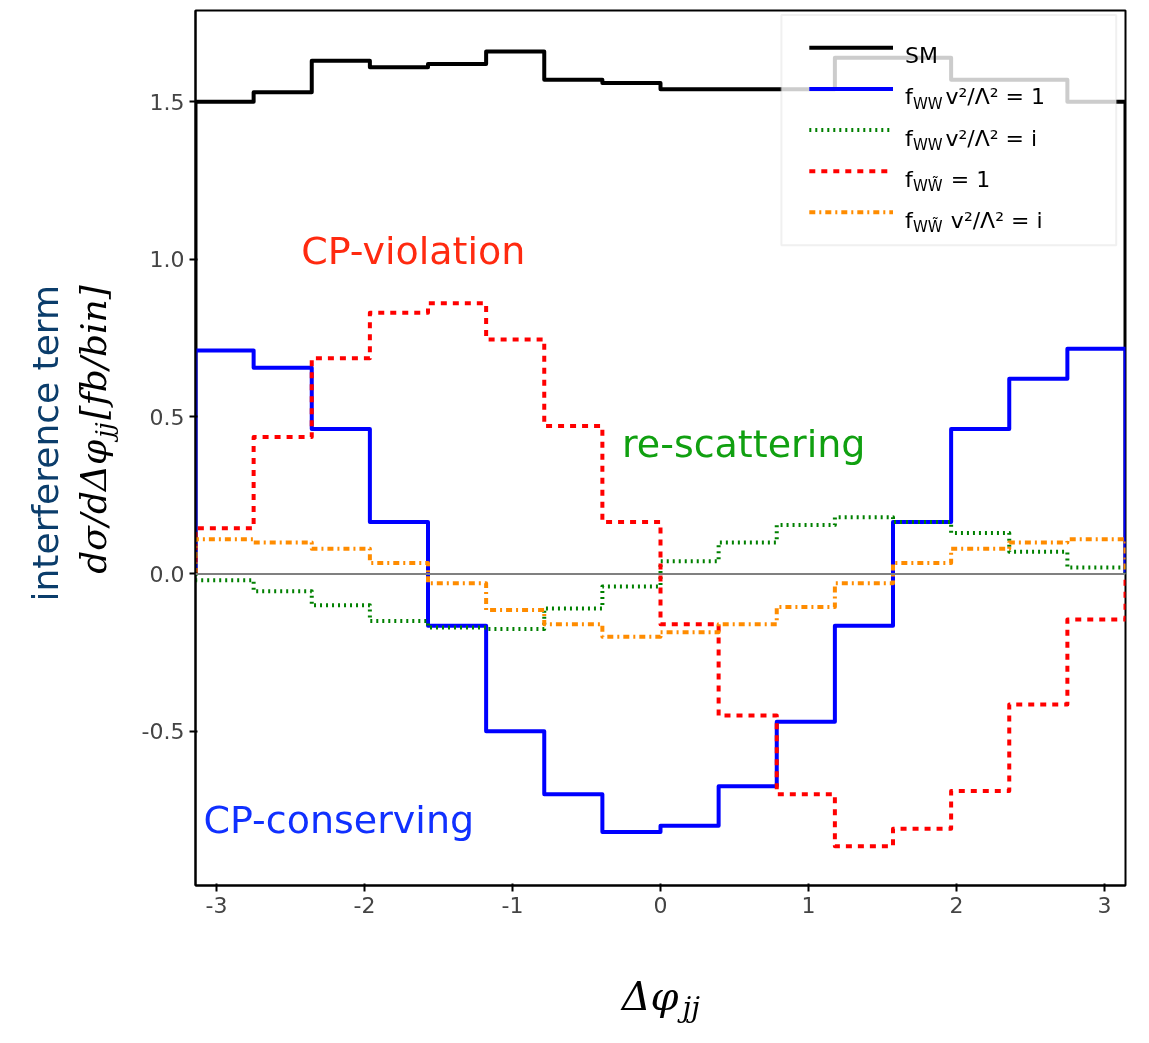 This screenshot has height=1043, width=1149. I want to click on x-tick-label: -2, so click(364, 905).